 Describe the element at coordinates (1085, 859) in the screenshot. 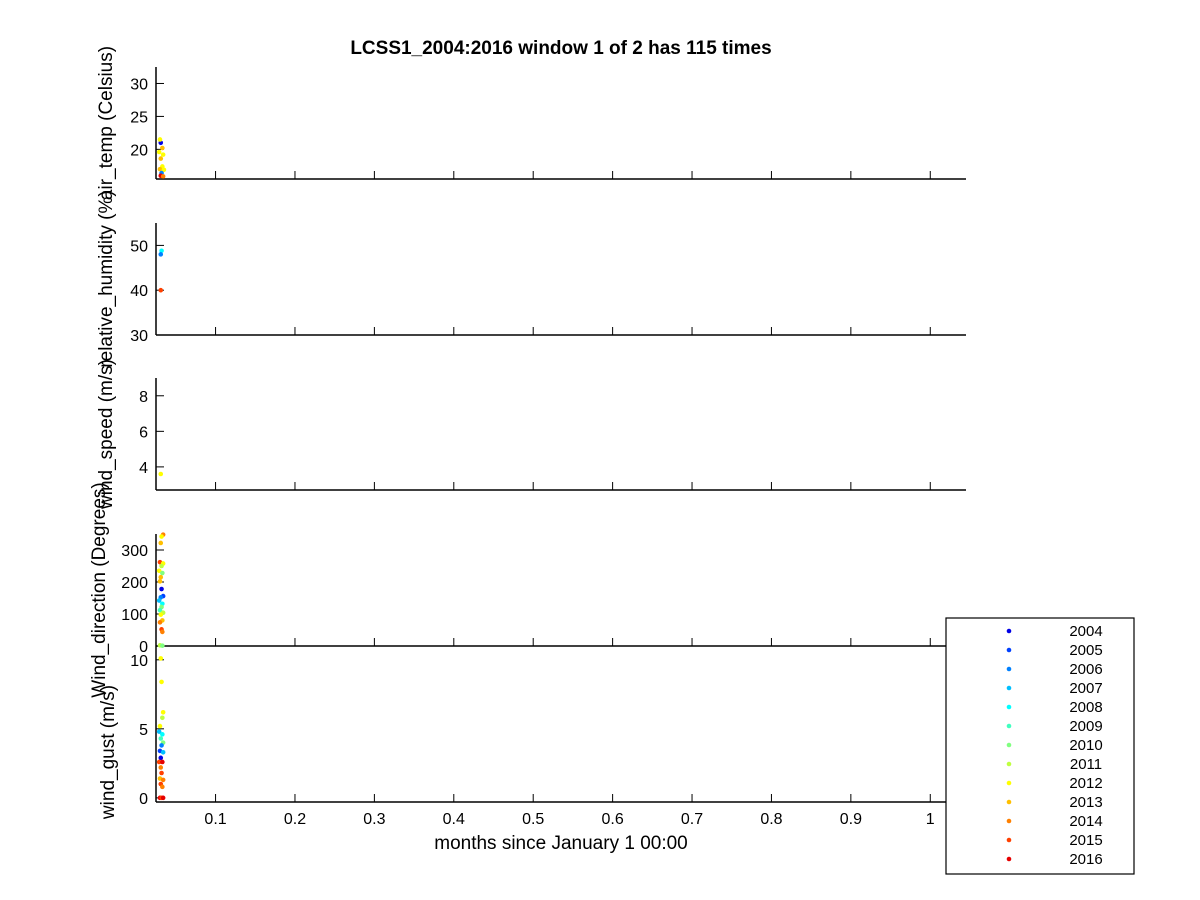

I see `legend-label: 2016` at that location.